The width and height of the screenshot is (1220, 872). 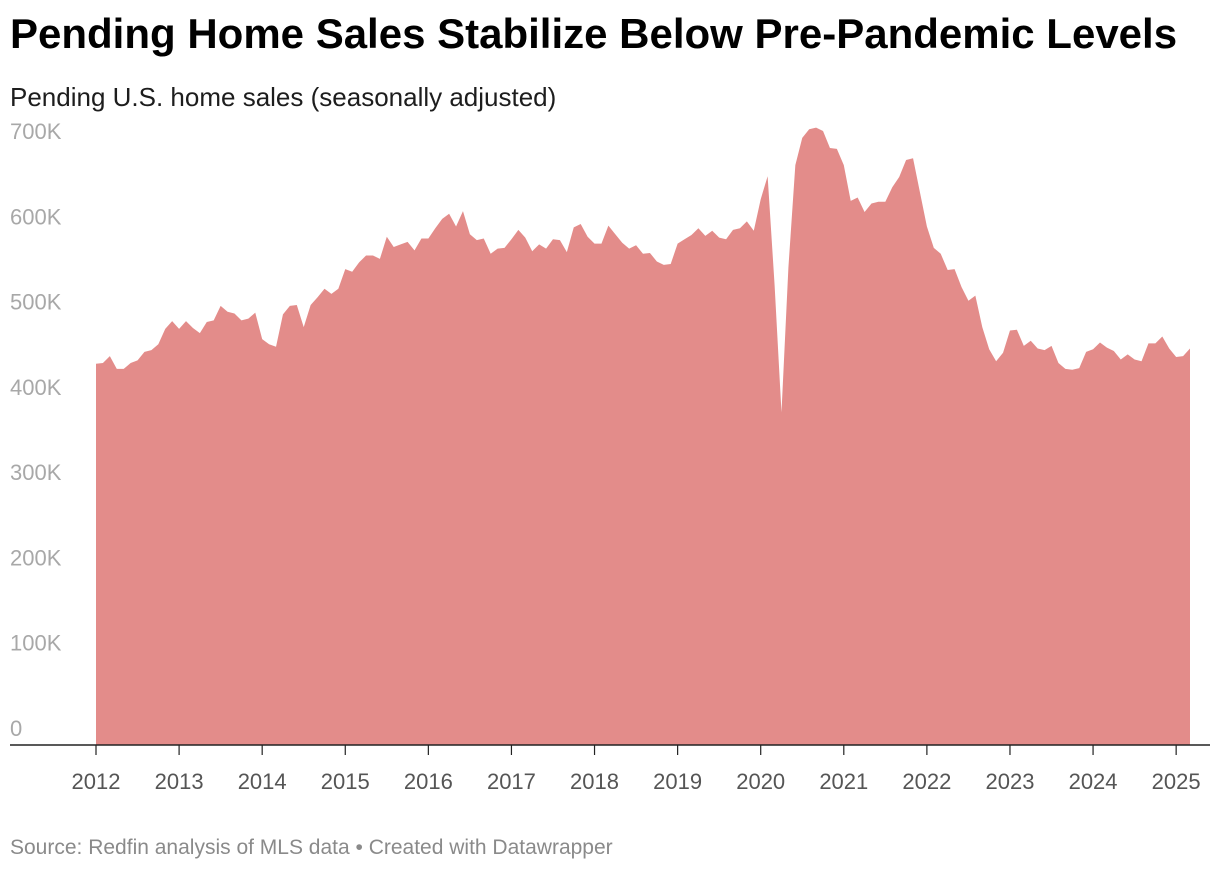 I want to click on y-tick-label: 0, so click(x=16, y=728).